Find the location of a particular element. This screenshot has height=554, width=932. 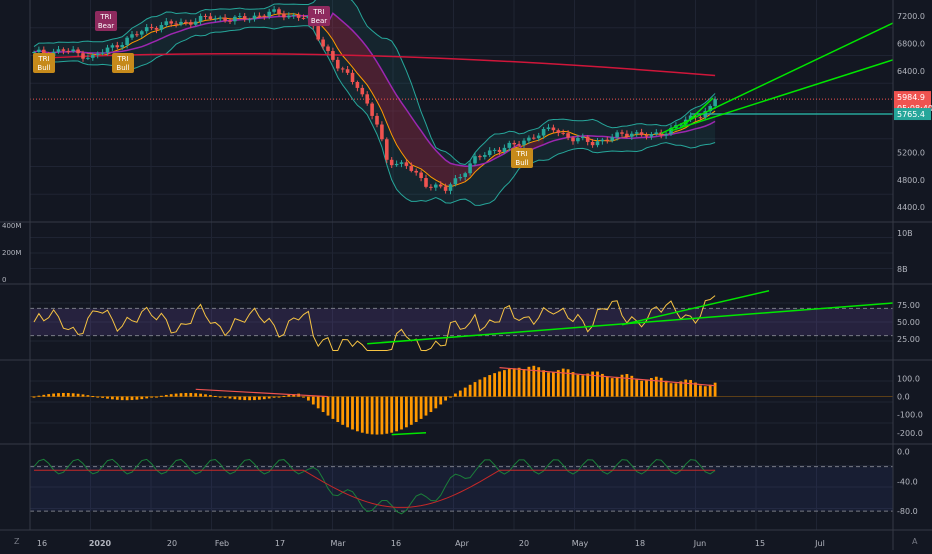

osc-band is located at coordinates (461, 489).